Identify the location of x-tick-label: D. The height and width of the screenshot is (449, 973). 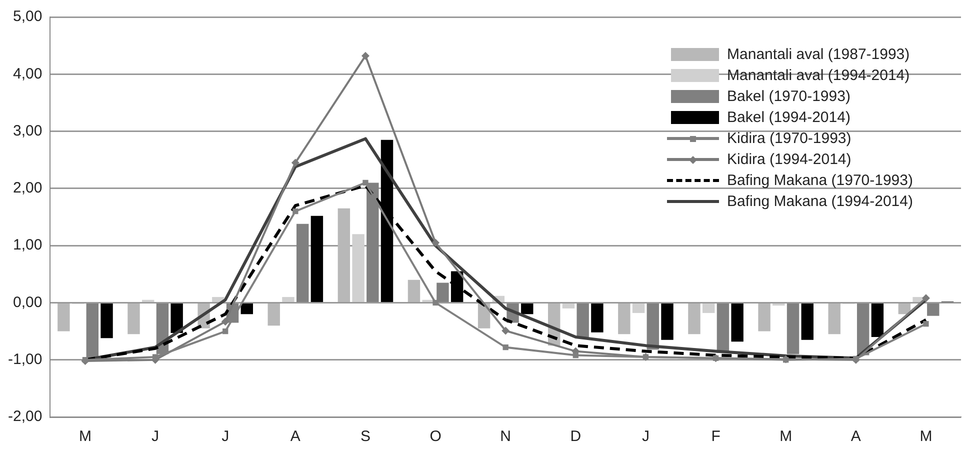
(576, 437).